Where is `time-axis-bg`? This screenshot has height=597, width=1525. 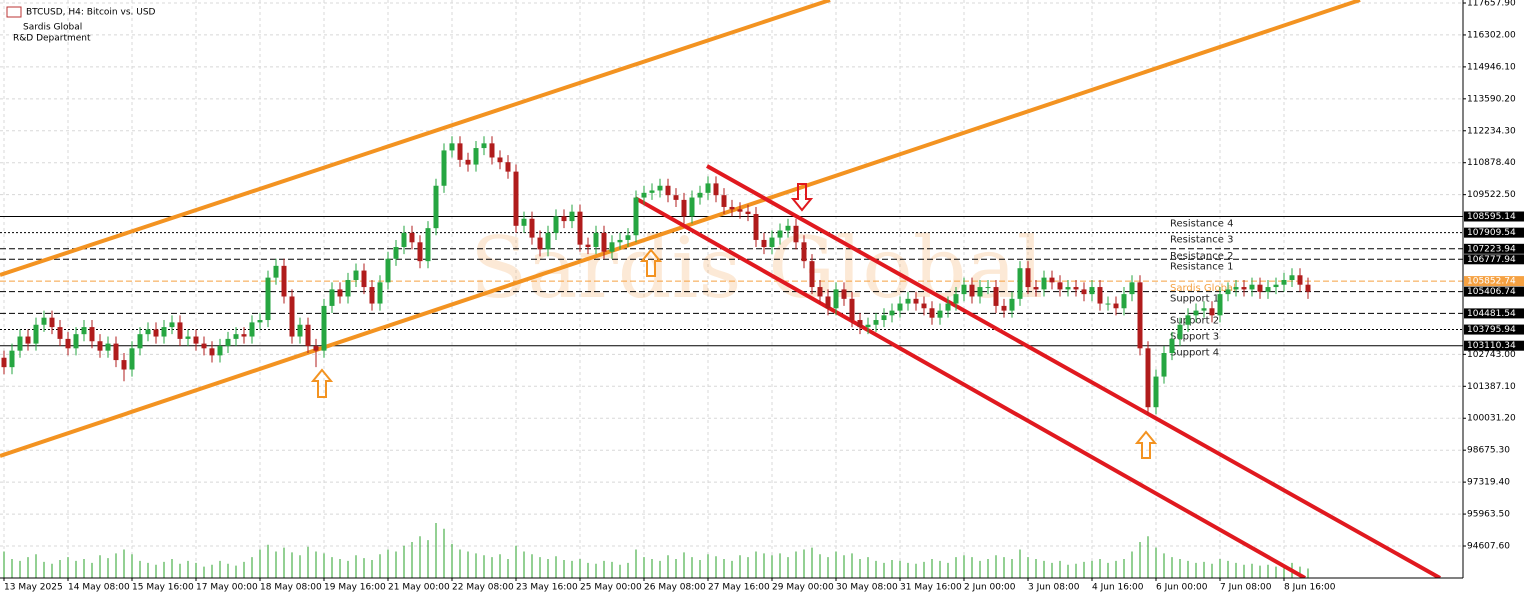 time-axis-bg is located at coordinates (762, 587).